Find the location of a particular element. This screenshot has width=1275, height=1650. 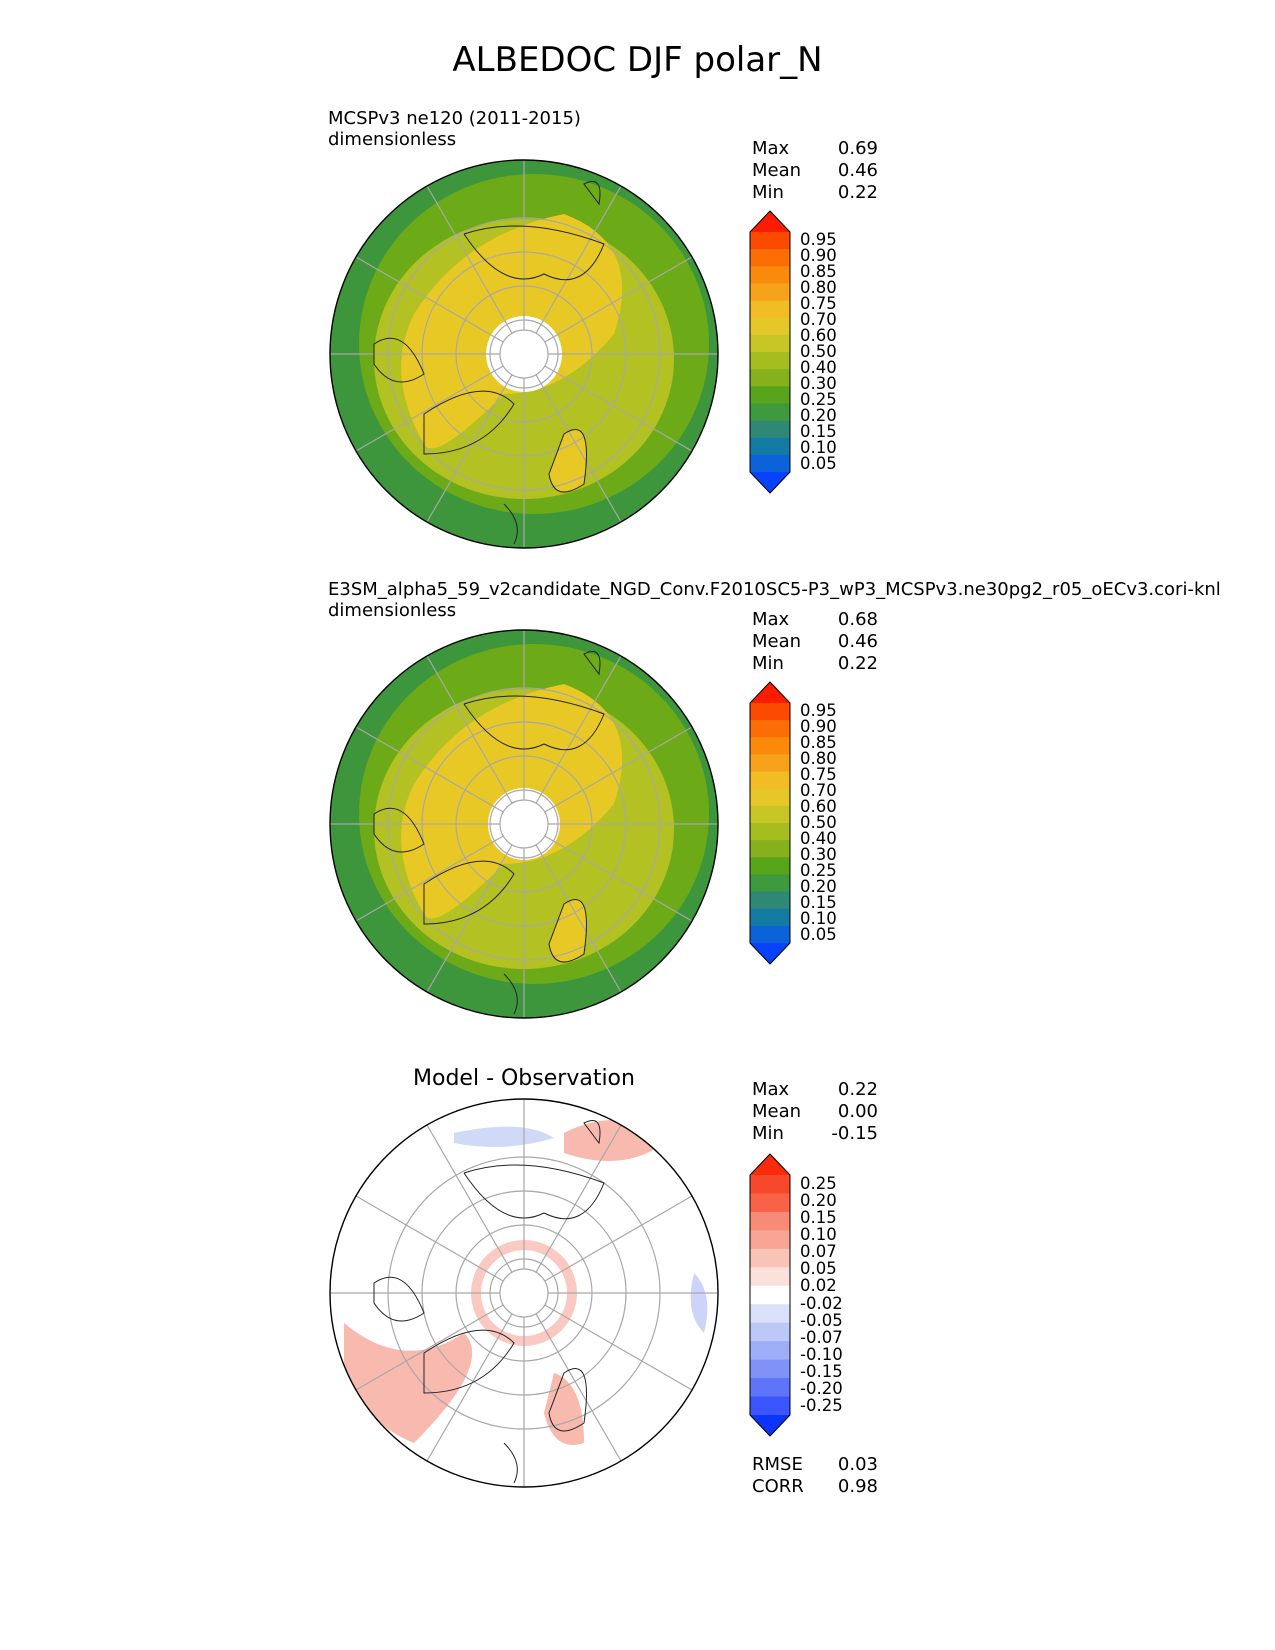

colorbar-tick-label: -0.02 is located at coordinates (821, 1303).